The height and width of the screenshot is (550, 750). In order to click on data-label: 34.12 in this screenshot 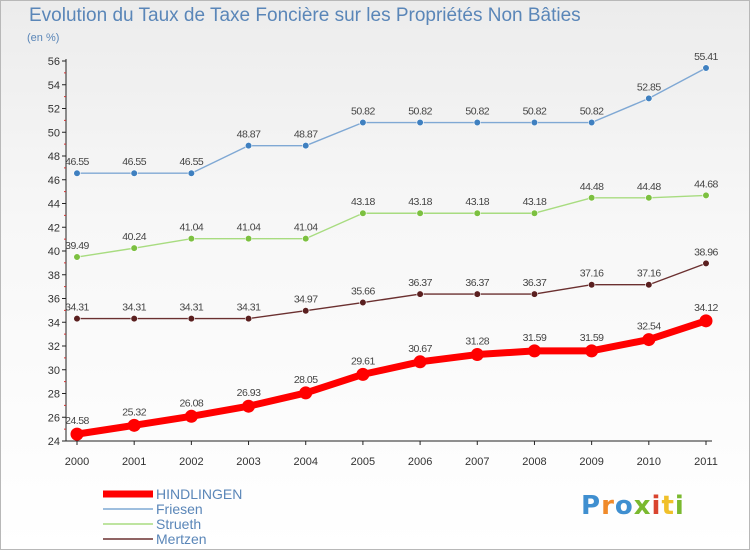, I will do `click(706, 308)`.